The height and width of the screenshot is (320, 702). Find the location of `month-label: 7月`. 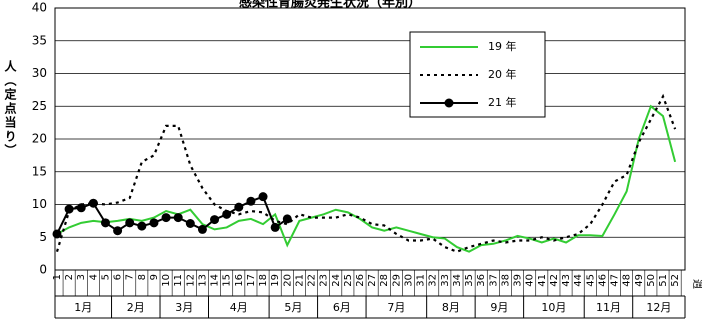

month-label: 7月 is located at coordinates (396, 307).